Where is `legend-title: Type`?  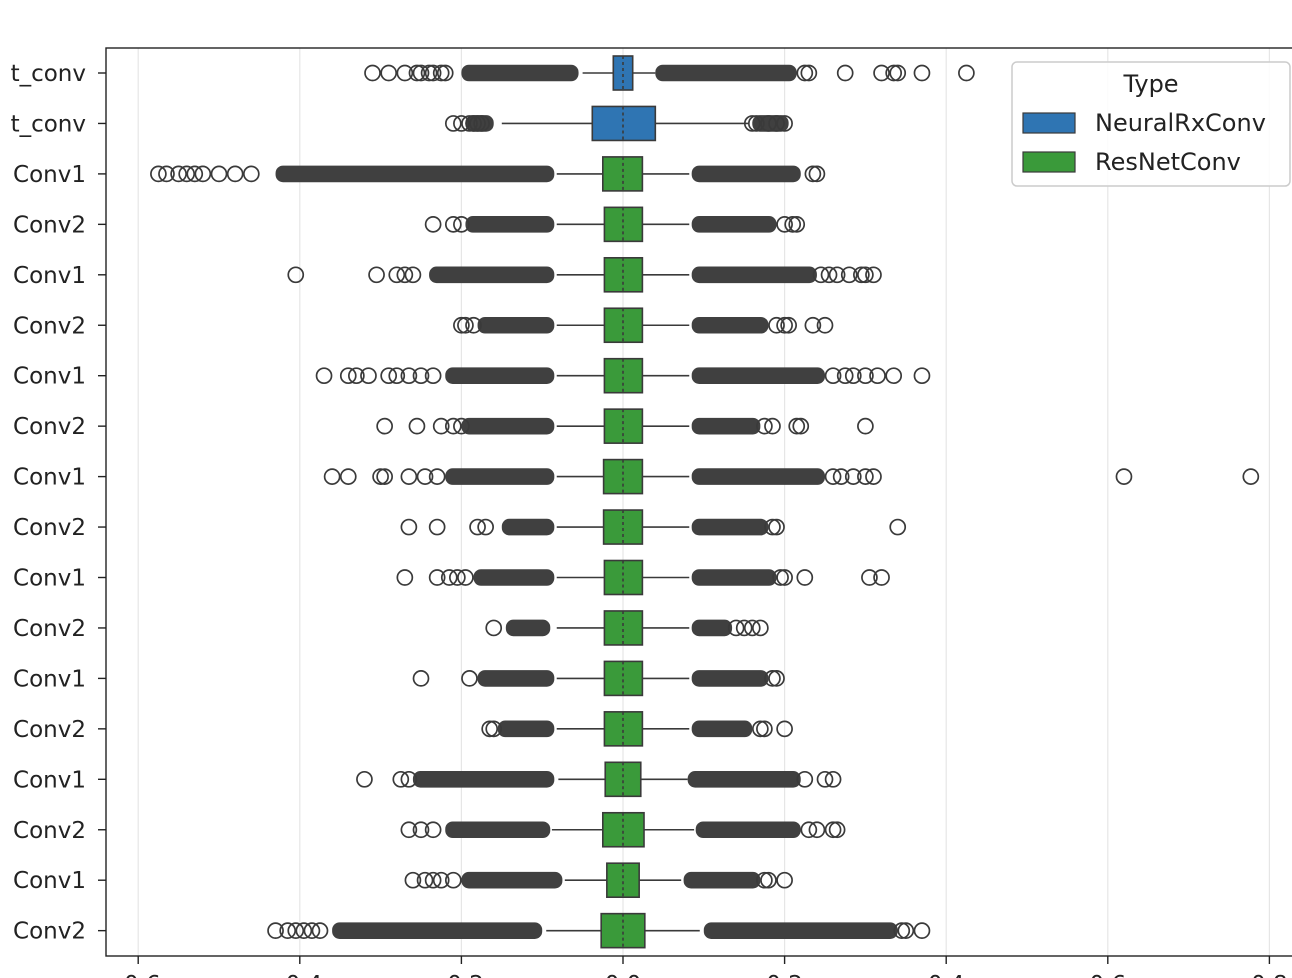
legend-title: Type is located at coordinates (1150, 84).